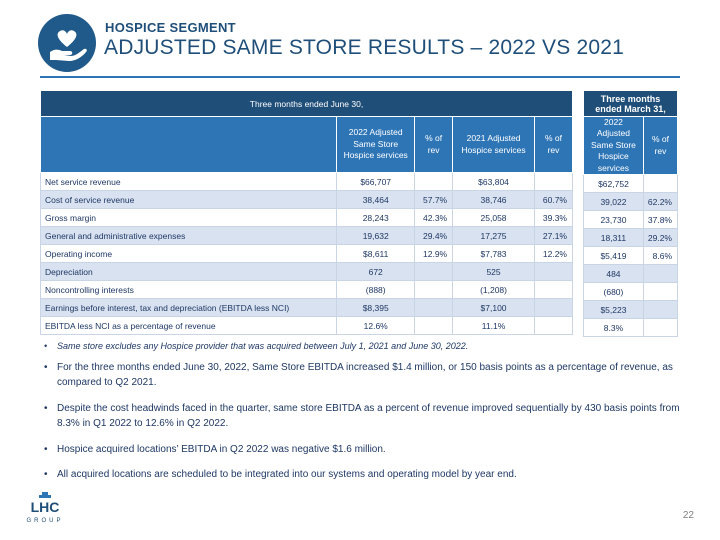 This screenshot has height=540, width=720. I want to click on value-2022: 19,632, so click(376, 235).